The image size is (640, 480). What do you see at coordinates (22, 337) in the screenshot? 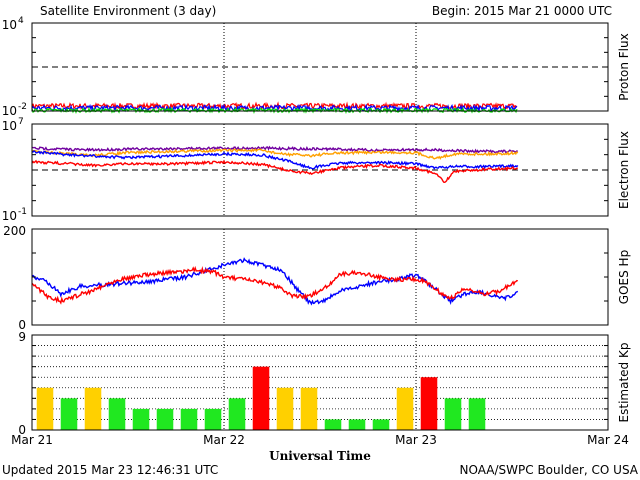
I see `y-tick-label: 9` at bounding box center [22, 337].